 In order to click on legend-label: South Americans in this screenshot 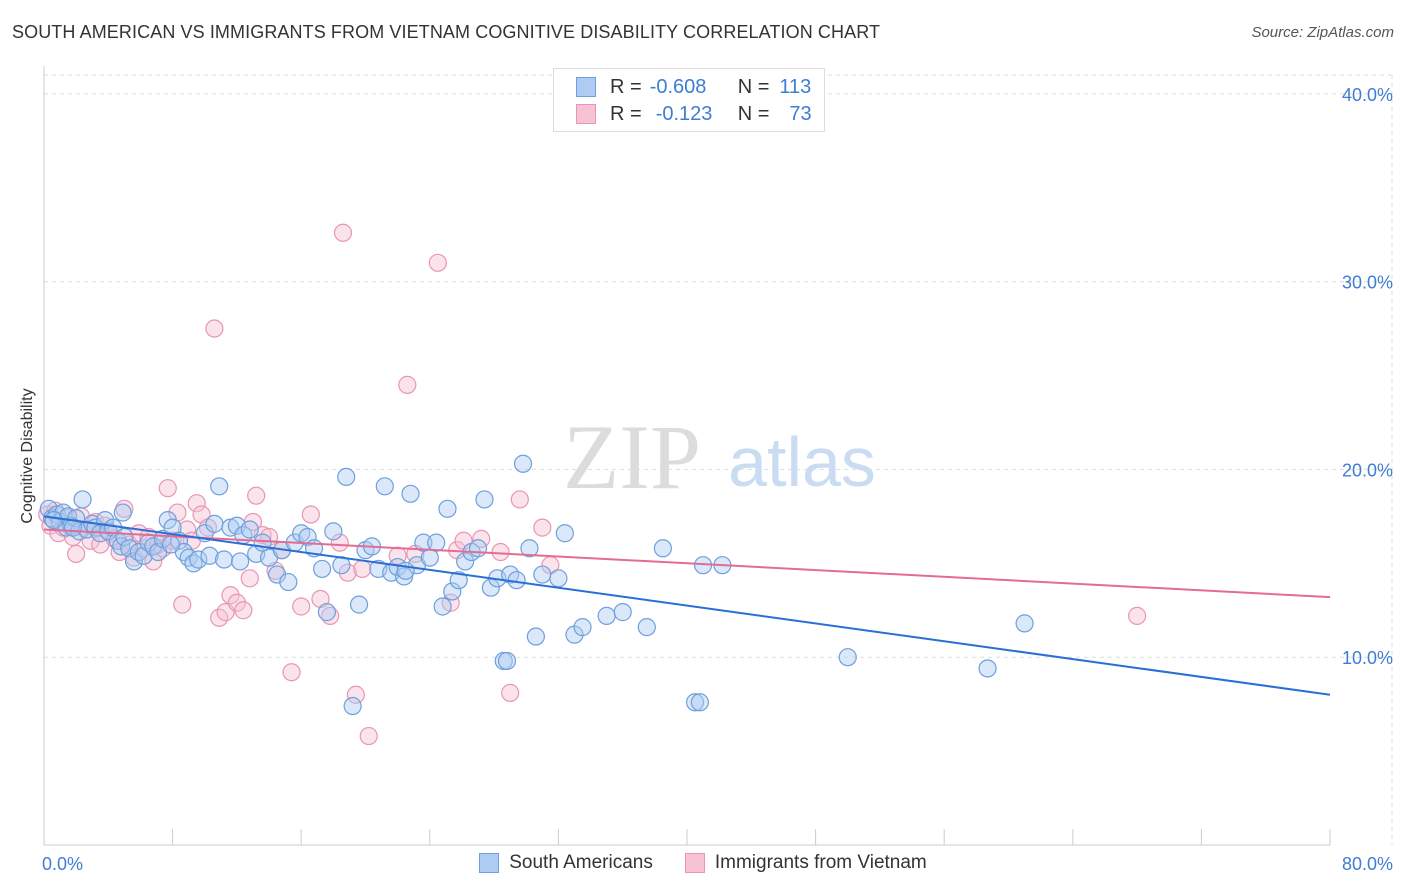, I will do `click(581, 862)`.